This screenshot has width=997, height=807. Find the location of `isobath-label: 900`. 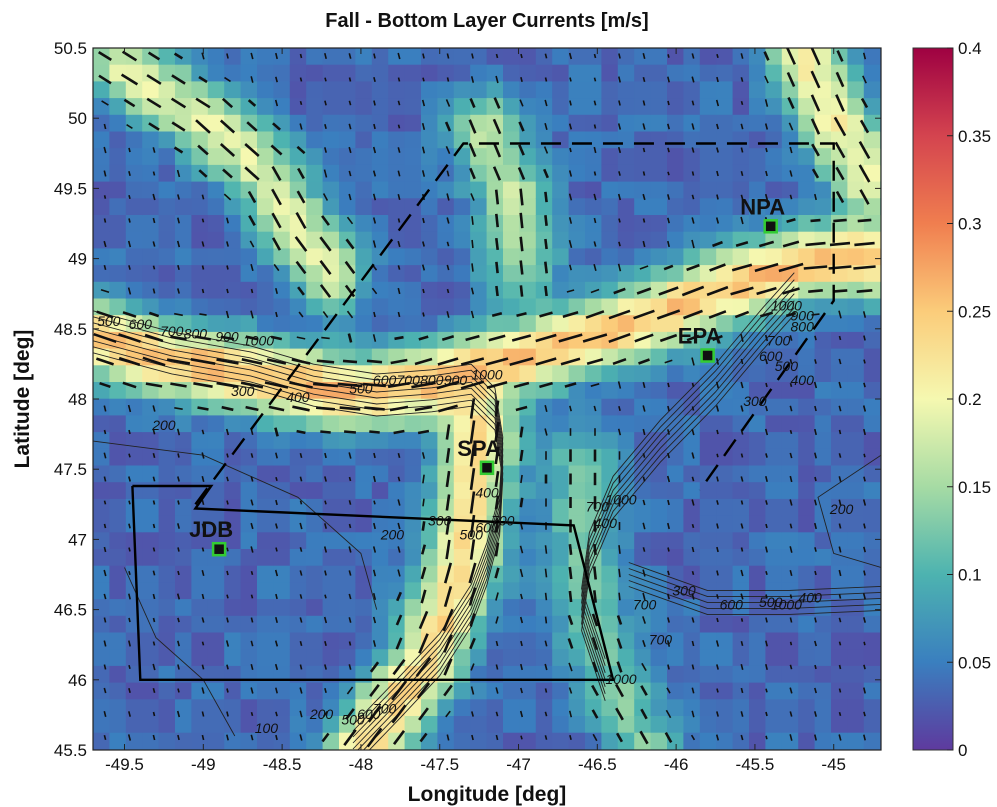

isobath-label: 900 is located at coordinates (456, 380).